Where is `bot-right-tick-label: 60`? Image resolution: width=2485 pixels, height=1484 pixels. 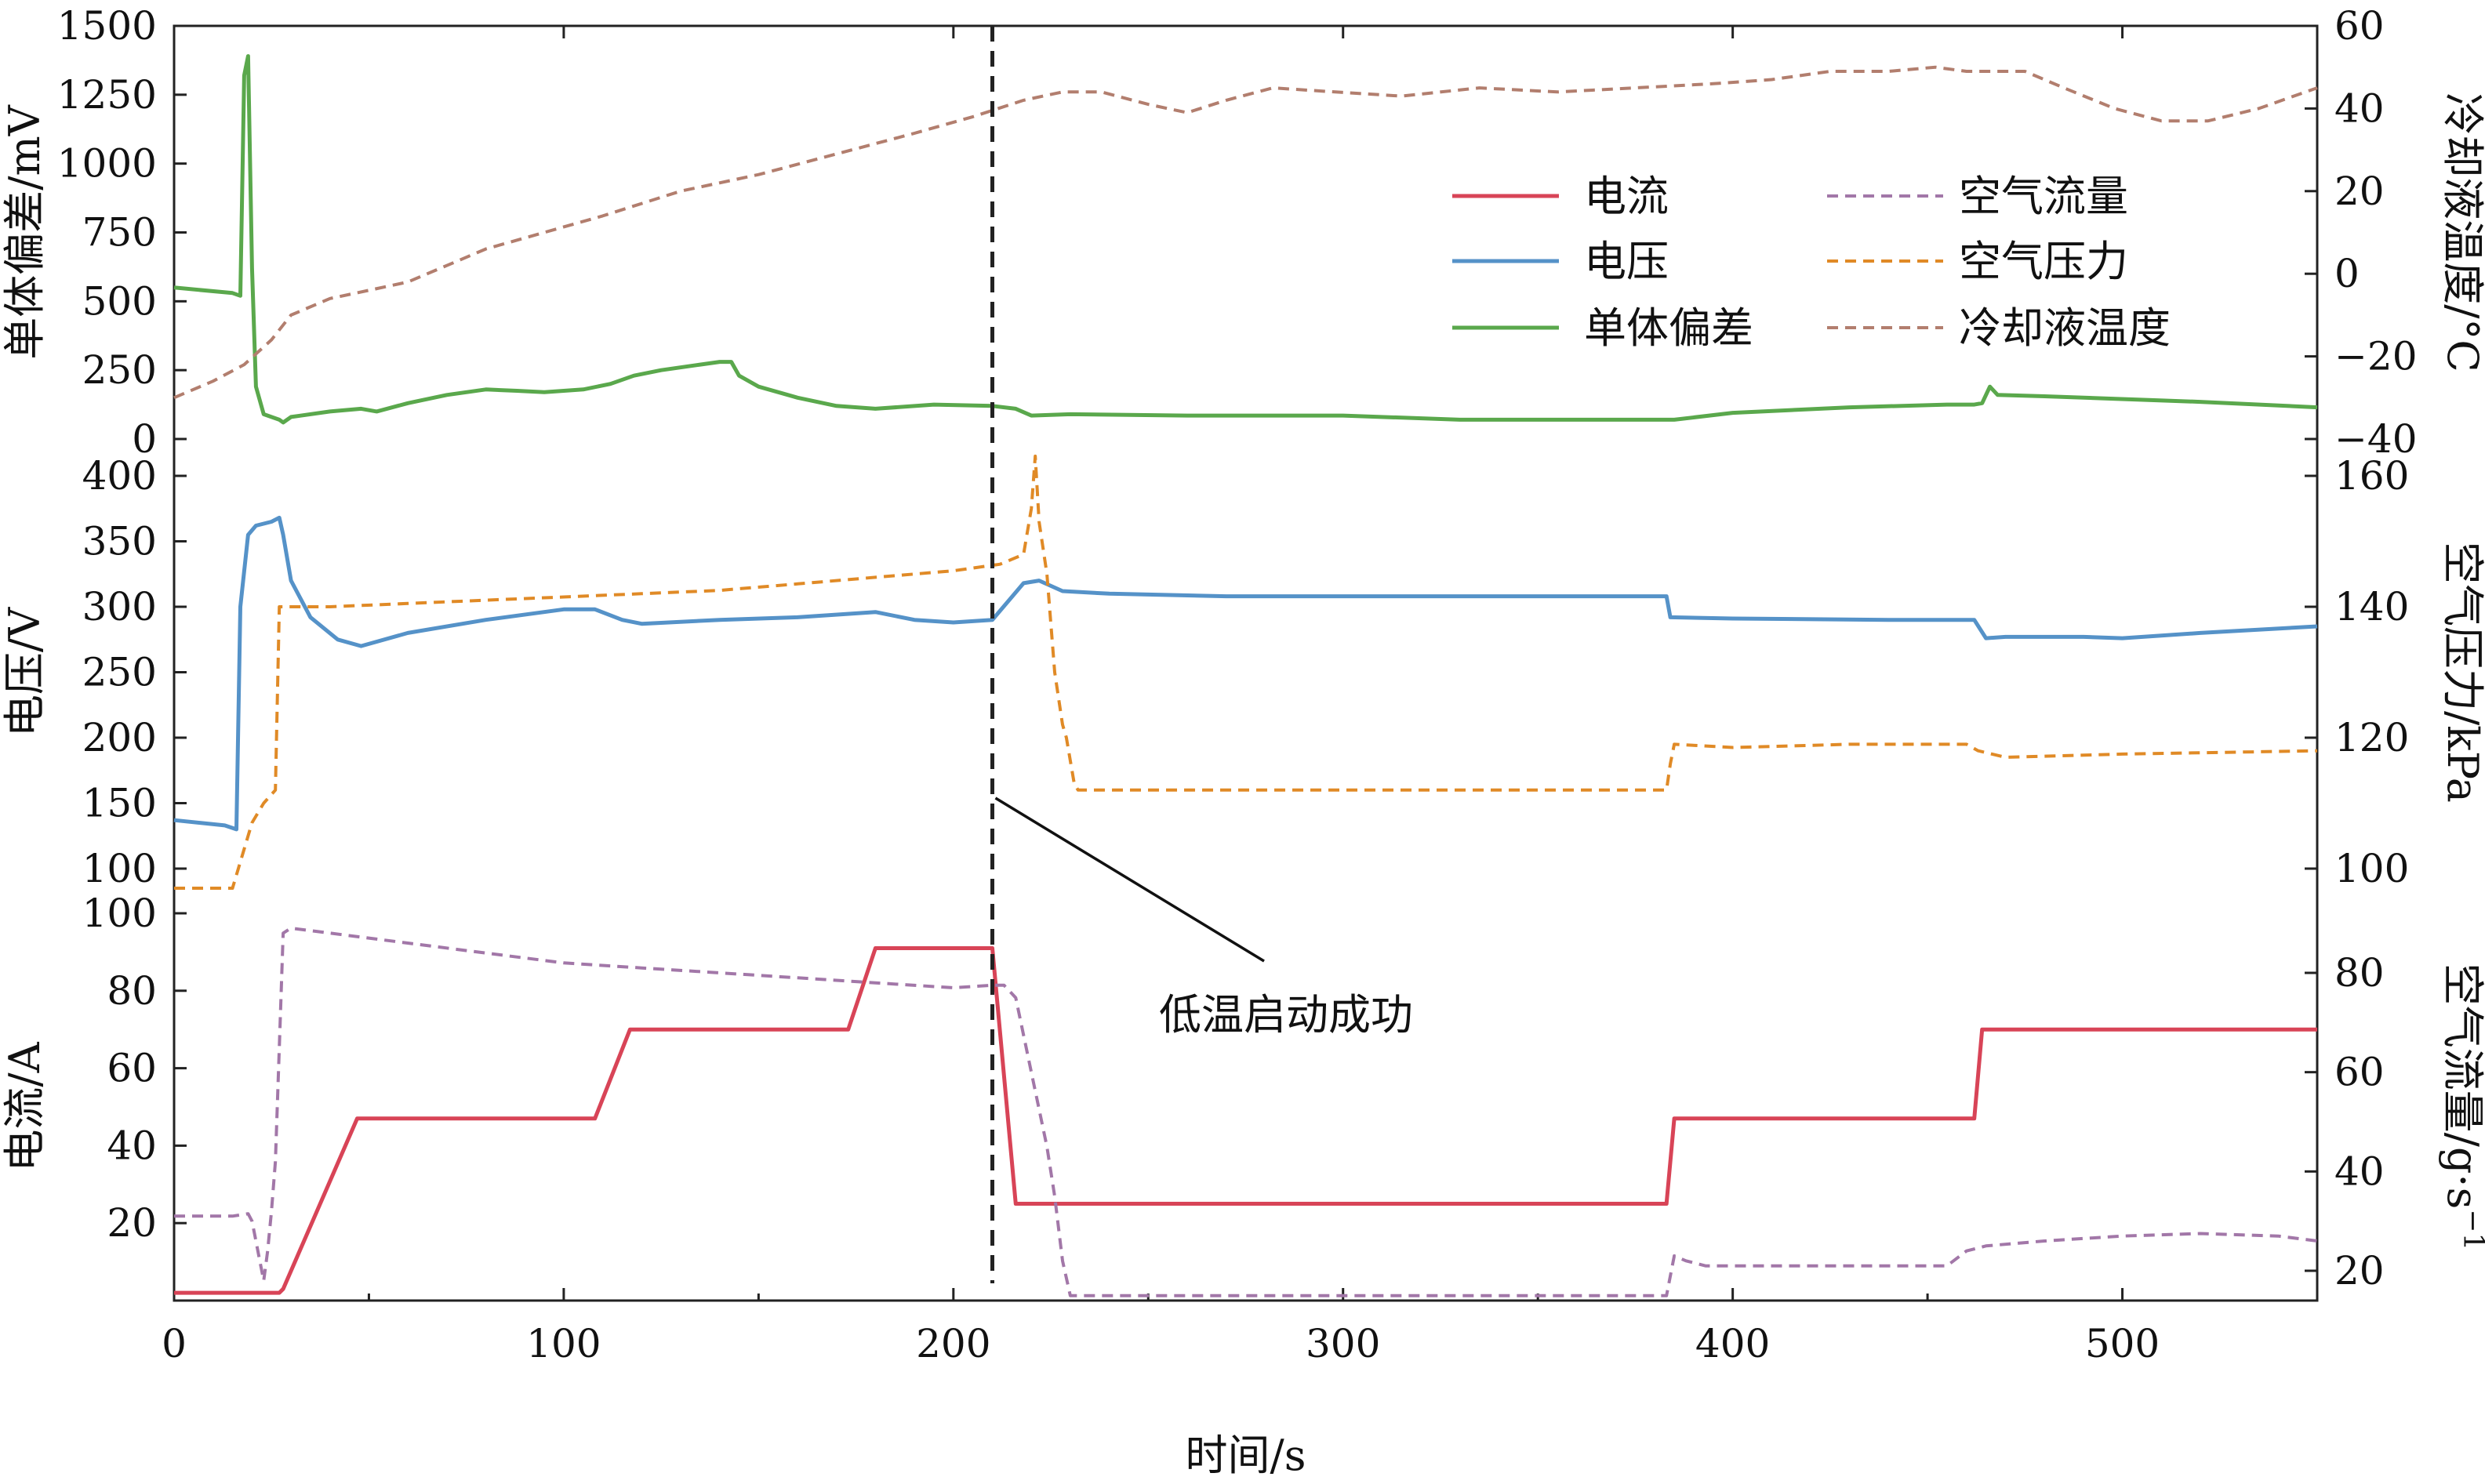
bot-right-tick-label: 60 is located at coordinates (2359, 1072).